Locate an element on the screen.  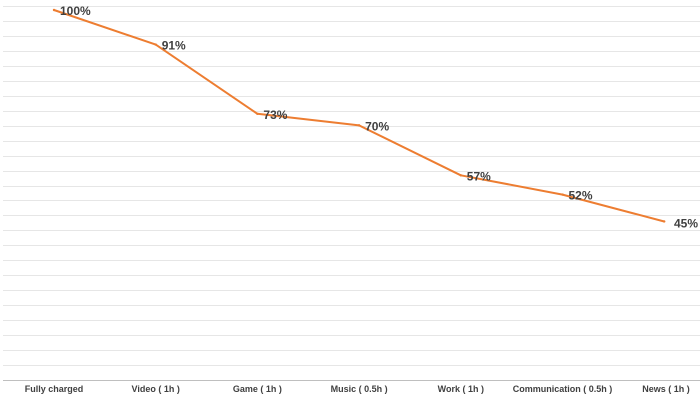
x-tick-label: Fully charged is located at coordinates (54, 389).